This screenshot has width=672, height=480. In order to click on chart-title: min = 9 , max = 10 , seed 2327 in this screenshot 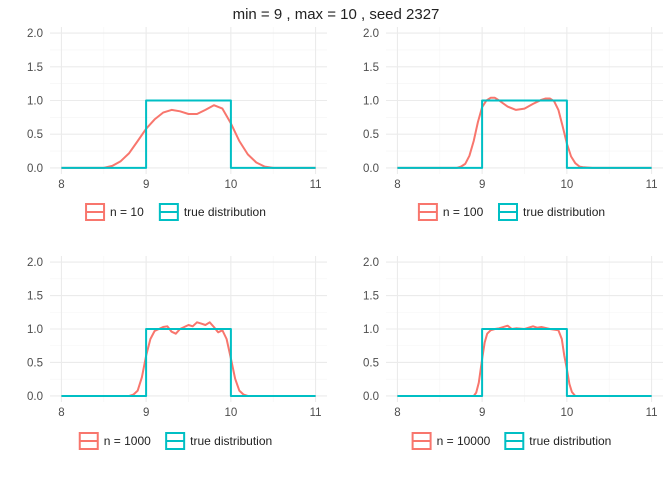, I will do `click(336, 14)`.